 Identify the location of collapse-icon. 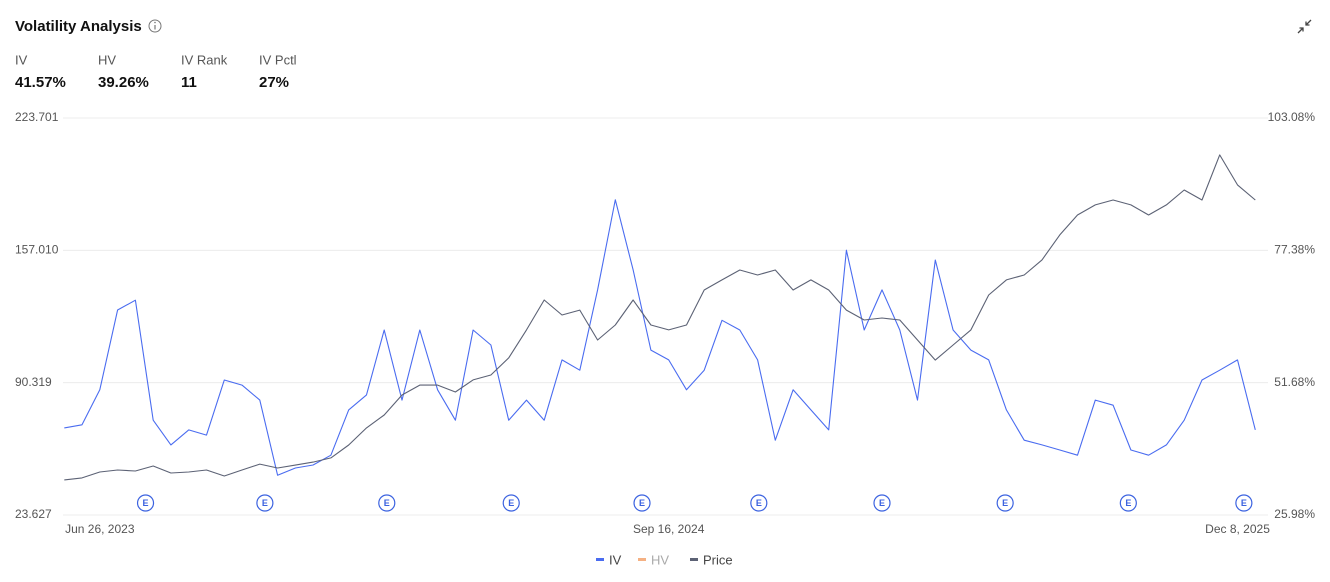
(1304, 26).